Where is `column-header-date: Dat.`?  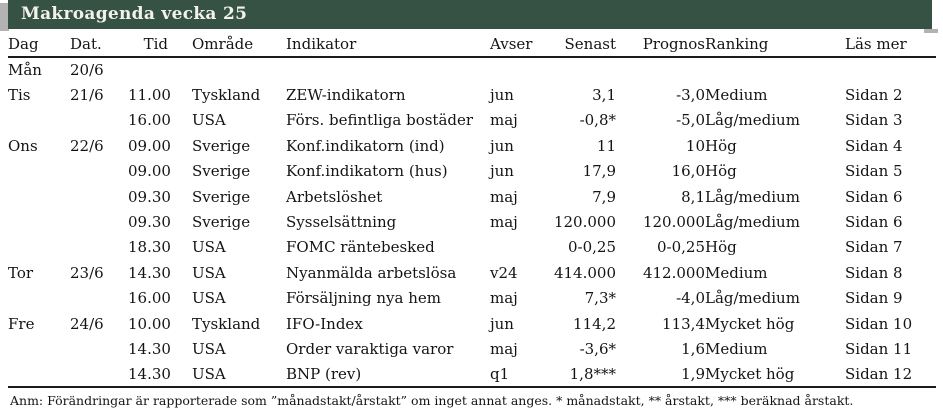
column-header-date: Dat. is located at coordinates (99, 44).